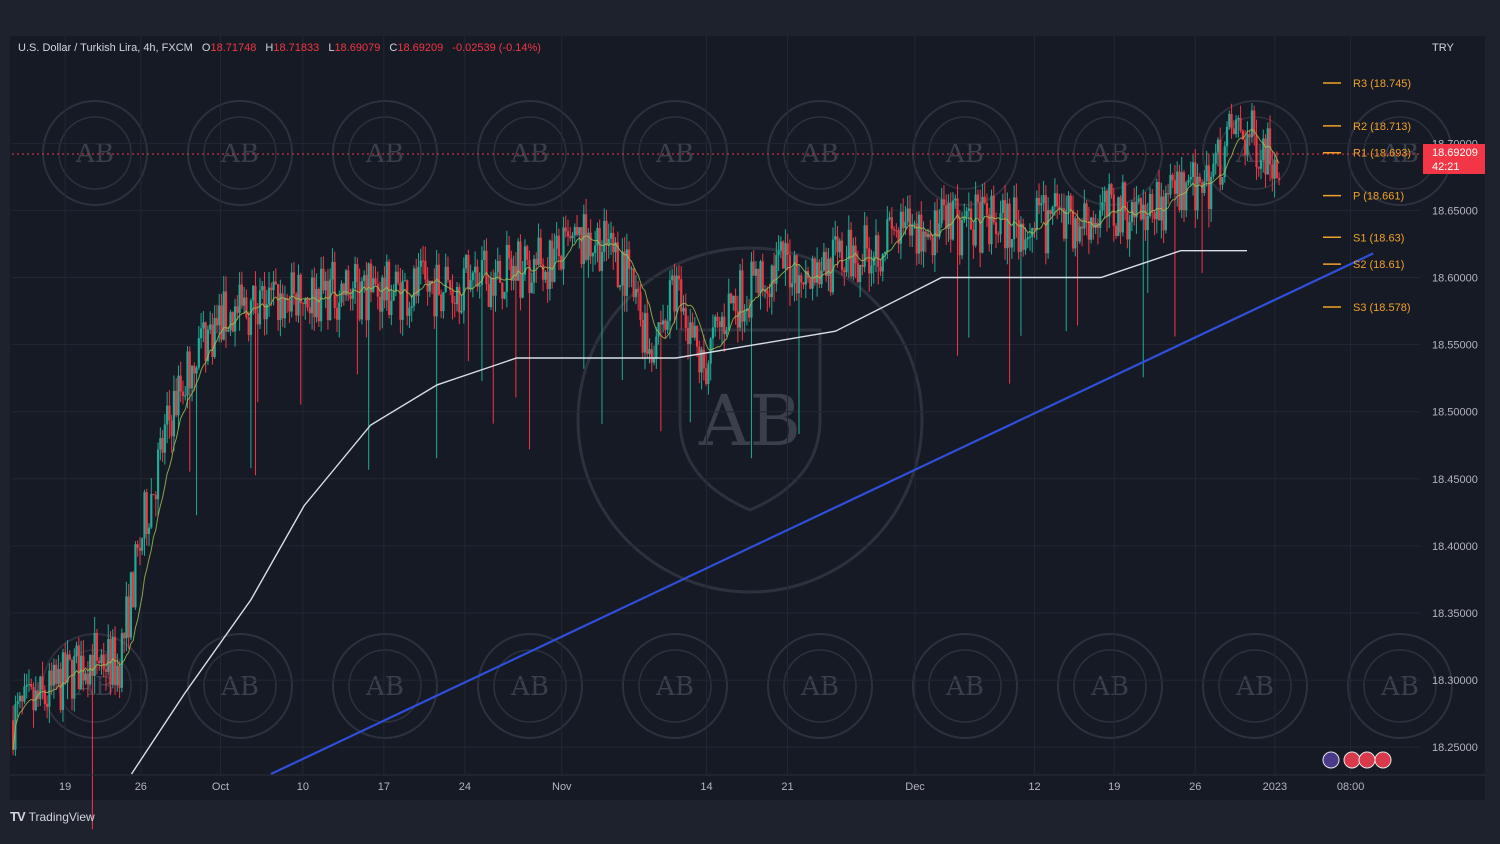 The height and width of the screenshot is (844, 1500). Describe the element at coordinates (1455, 152) in the screenshot. I see `last-price-value: 18.69209` at that location.